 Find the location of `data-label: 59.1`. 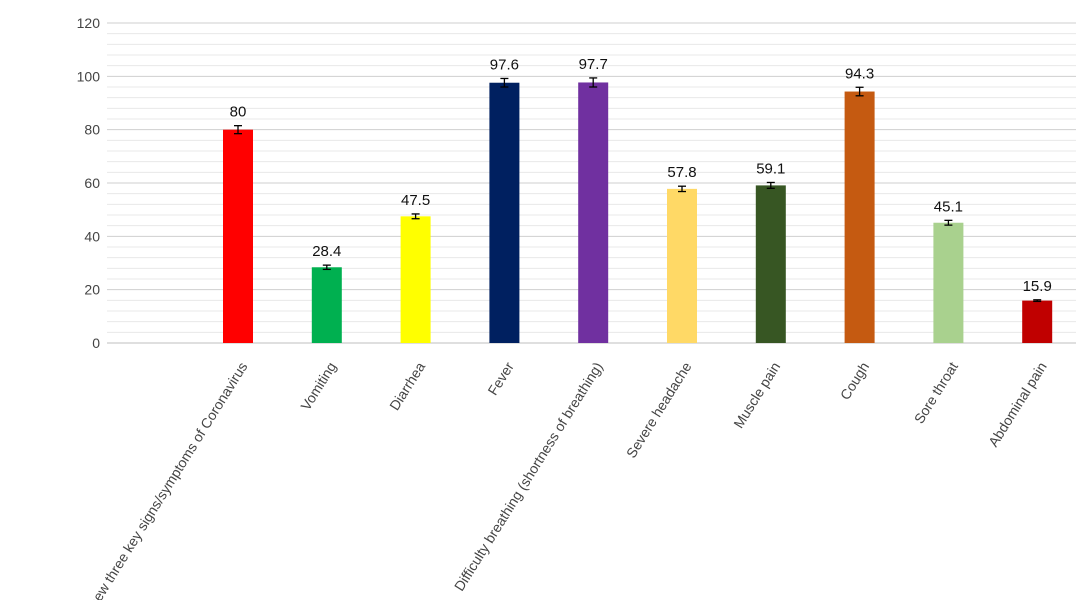

data-label: 59.1 is located at coordinates (770, 168).